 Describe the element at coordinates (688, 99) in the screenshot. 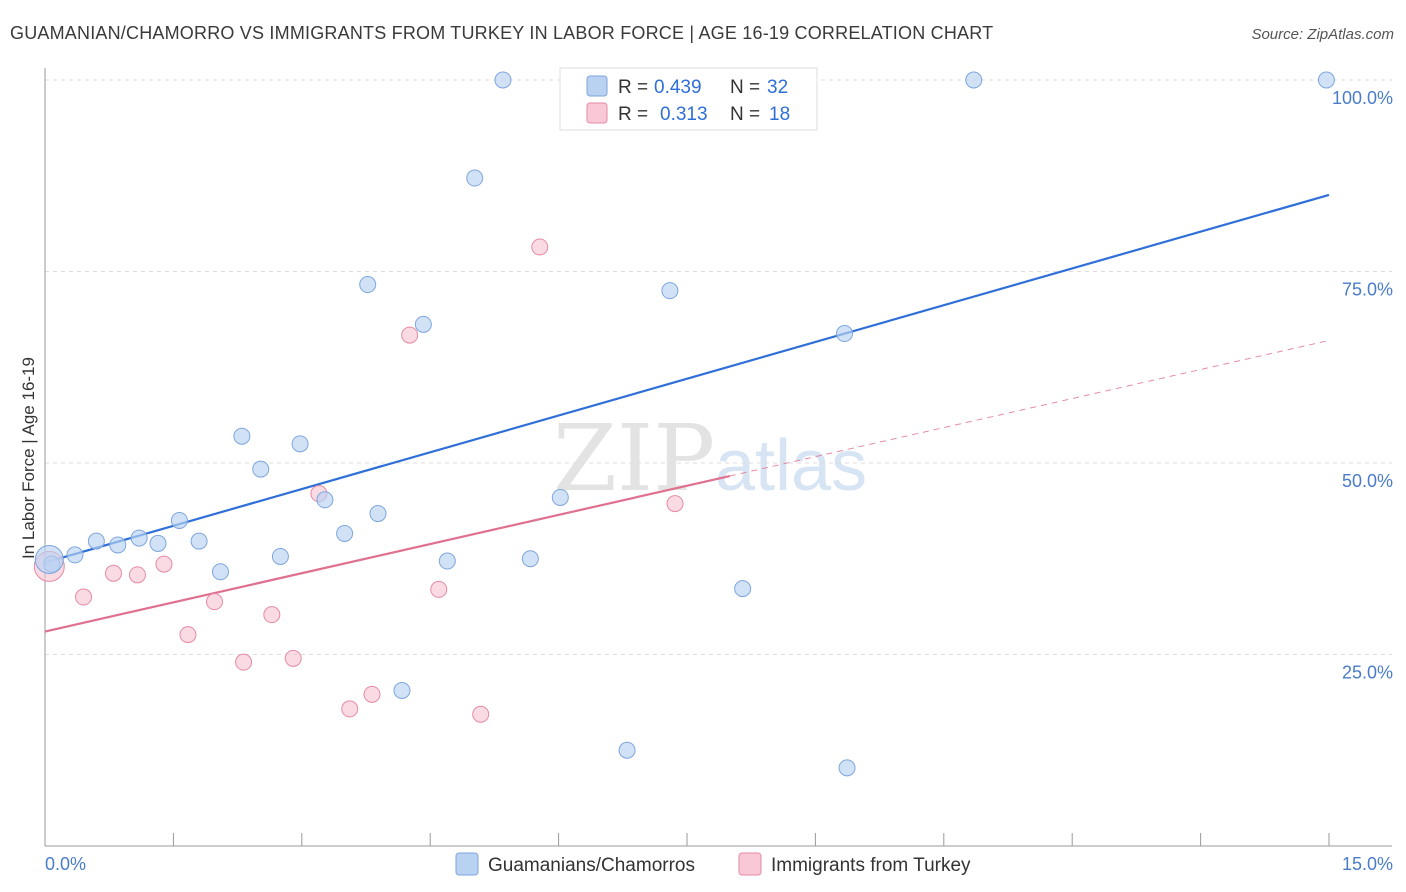

I see `correlation-legend: R = 0.439 N = 32 R = 0.313 N = 18` at that location.